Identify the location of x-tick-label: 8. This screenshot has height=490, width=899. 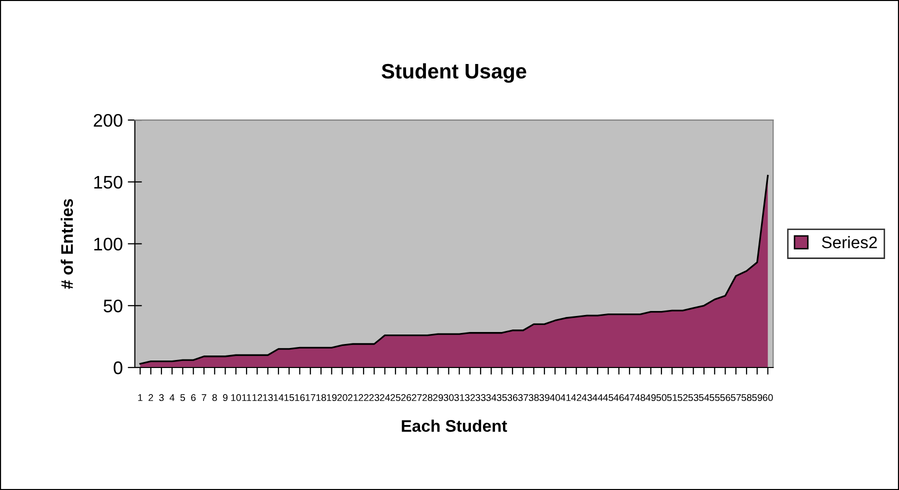
(214, 398).